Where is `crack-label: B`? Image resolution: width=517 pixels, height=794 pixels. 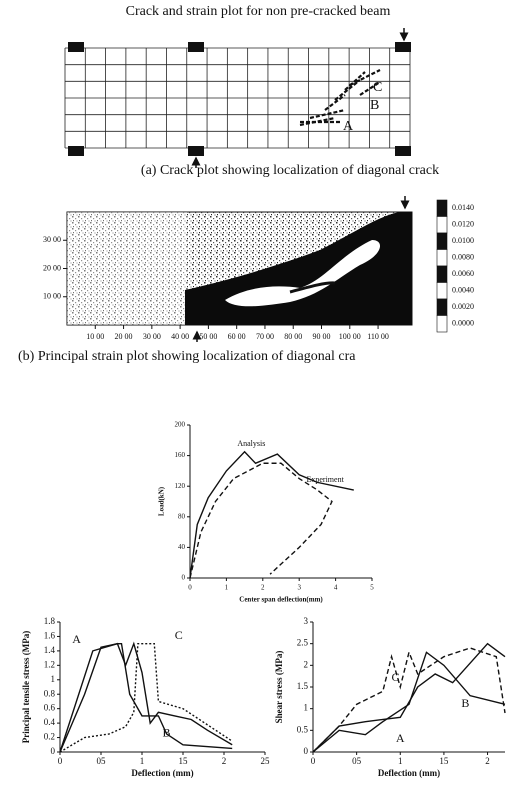 crack-label: B is located at coordinates (374, 105).